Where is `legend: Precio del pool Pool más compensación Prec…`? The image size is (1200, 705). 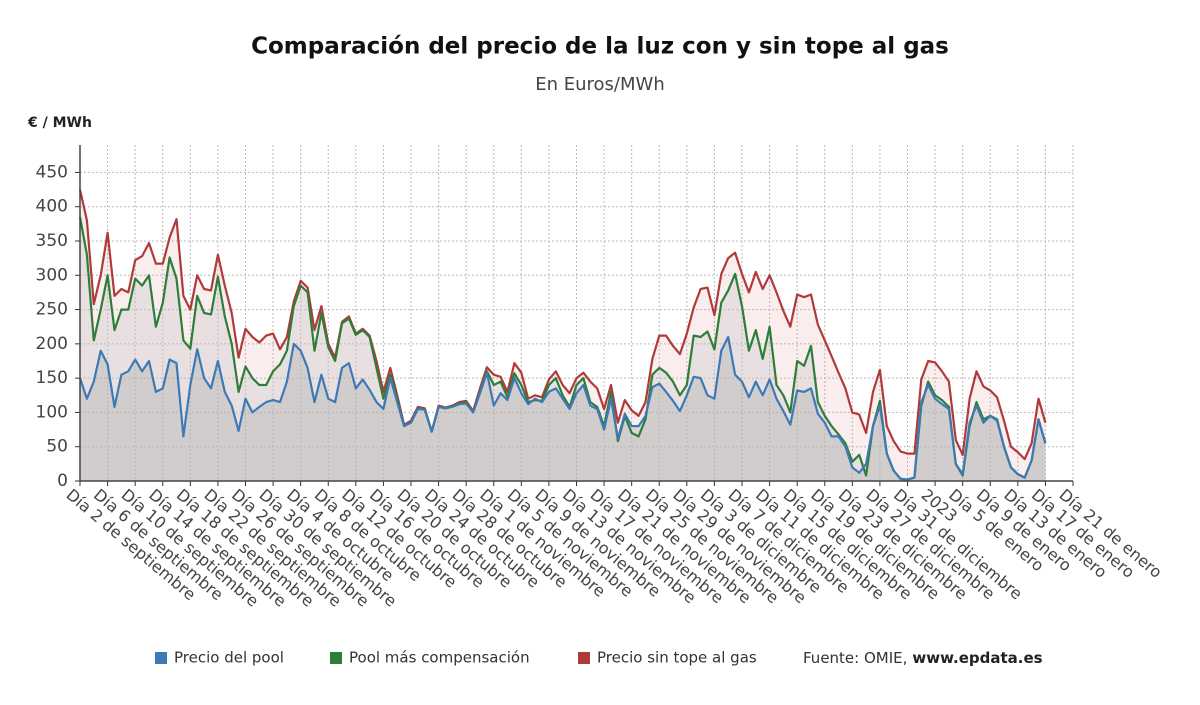
legend: Precio del pool Pool más compensación Prec… is located at coordinates (599, 658).